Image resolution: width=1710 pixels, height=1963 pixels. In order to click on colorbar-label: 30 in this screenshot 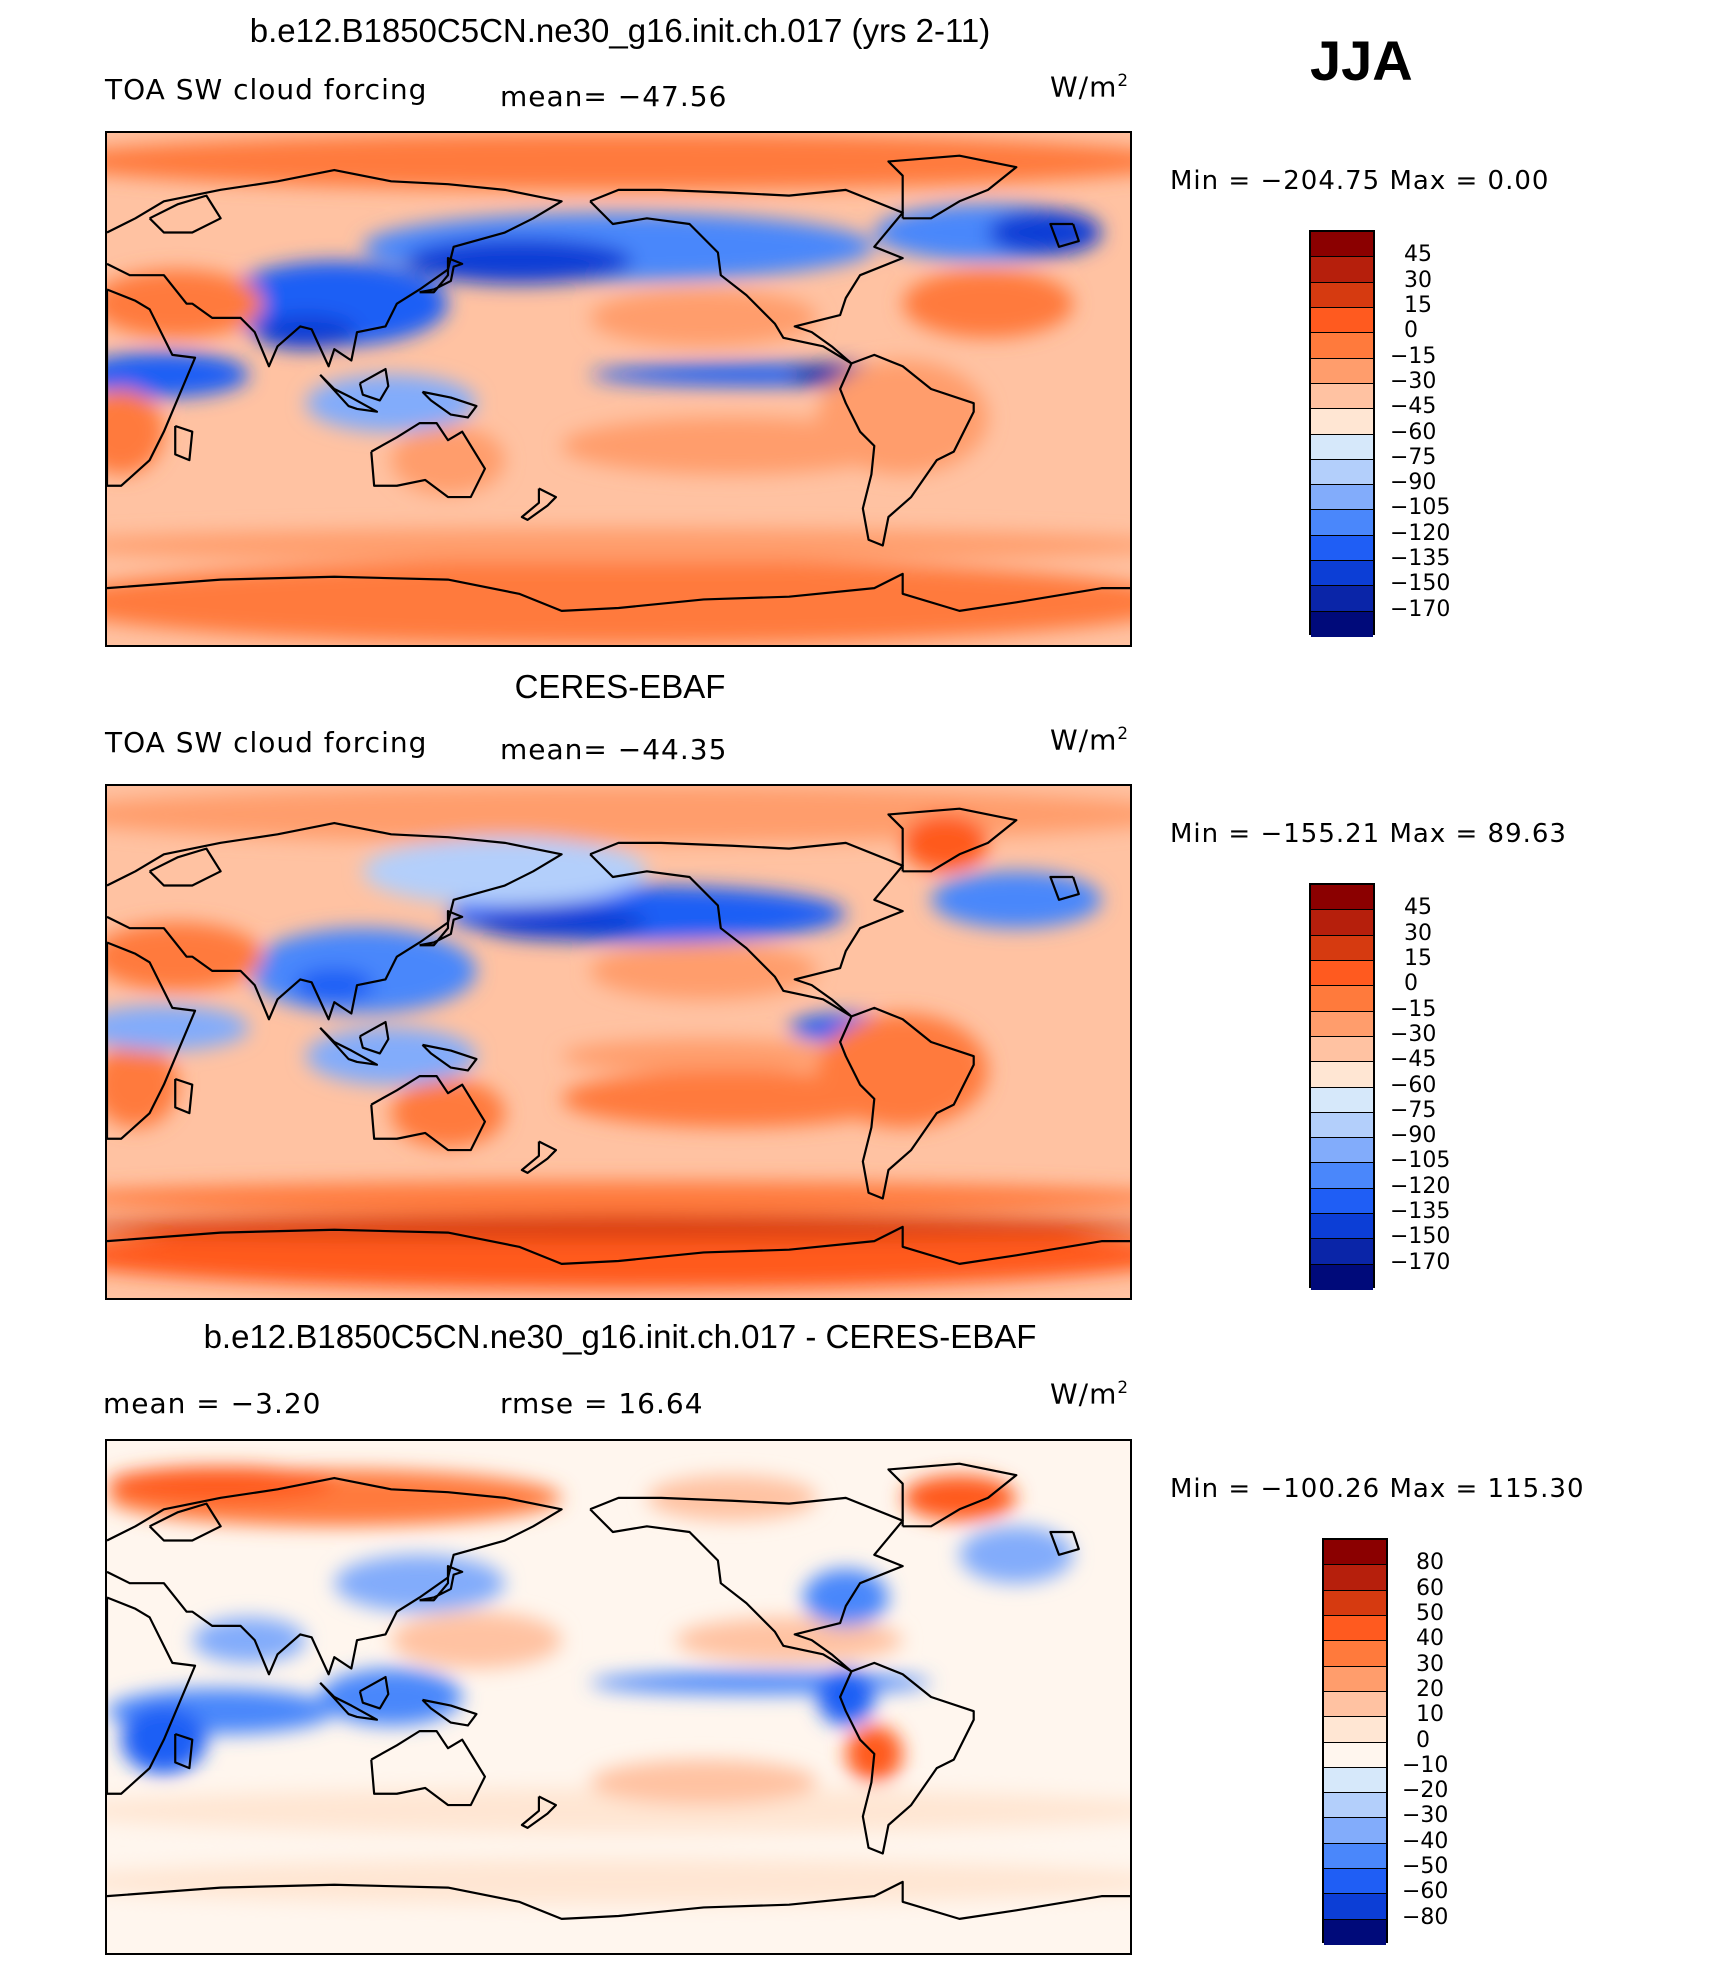, I will do `click(1418, 933)`.